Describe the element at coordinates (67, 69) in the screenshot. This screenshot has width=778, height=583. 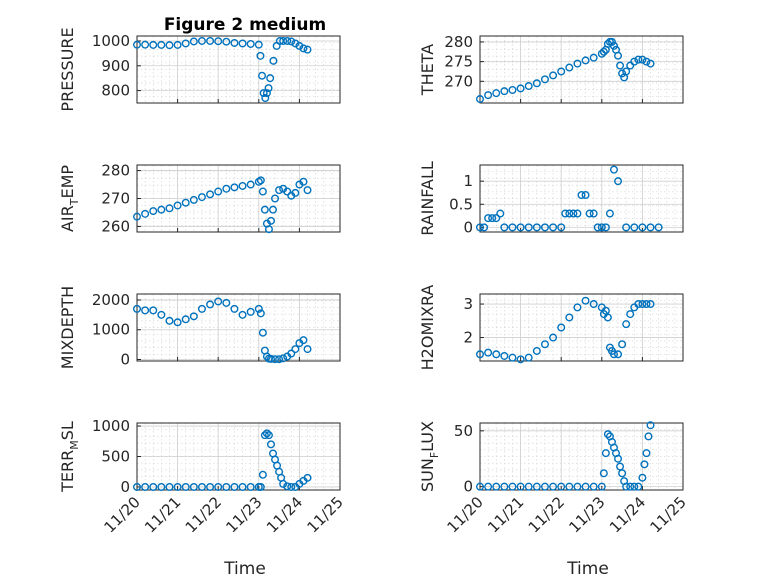
I see `y-axis-label: PRESSURE` at that location.